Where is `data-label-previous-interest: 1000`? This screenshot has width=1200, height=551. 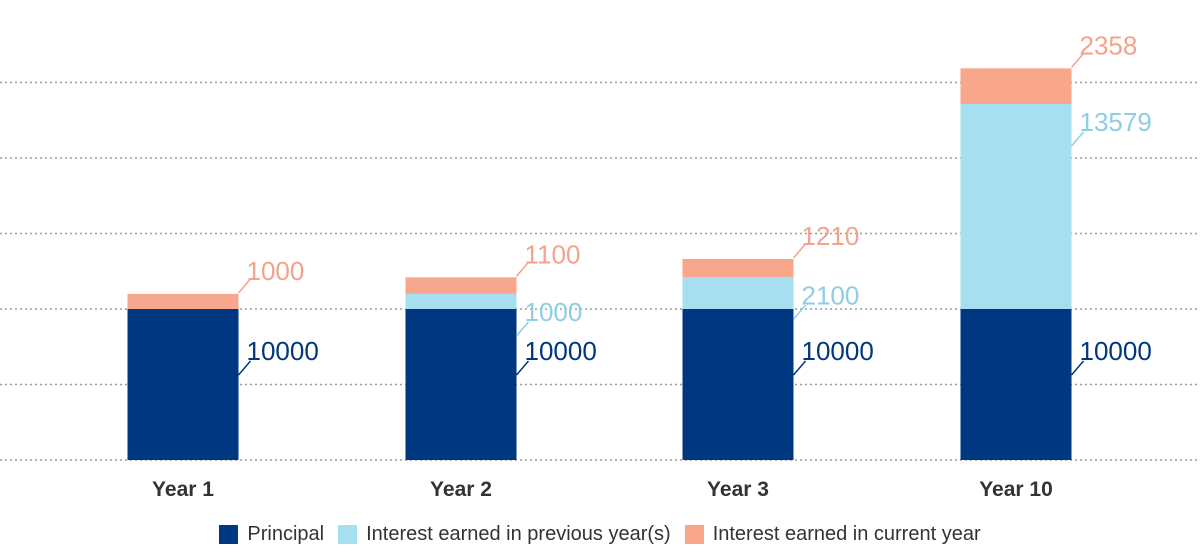 data-label-previous-interest: 1000 is located at coordinates (554, 312).